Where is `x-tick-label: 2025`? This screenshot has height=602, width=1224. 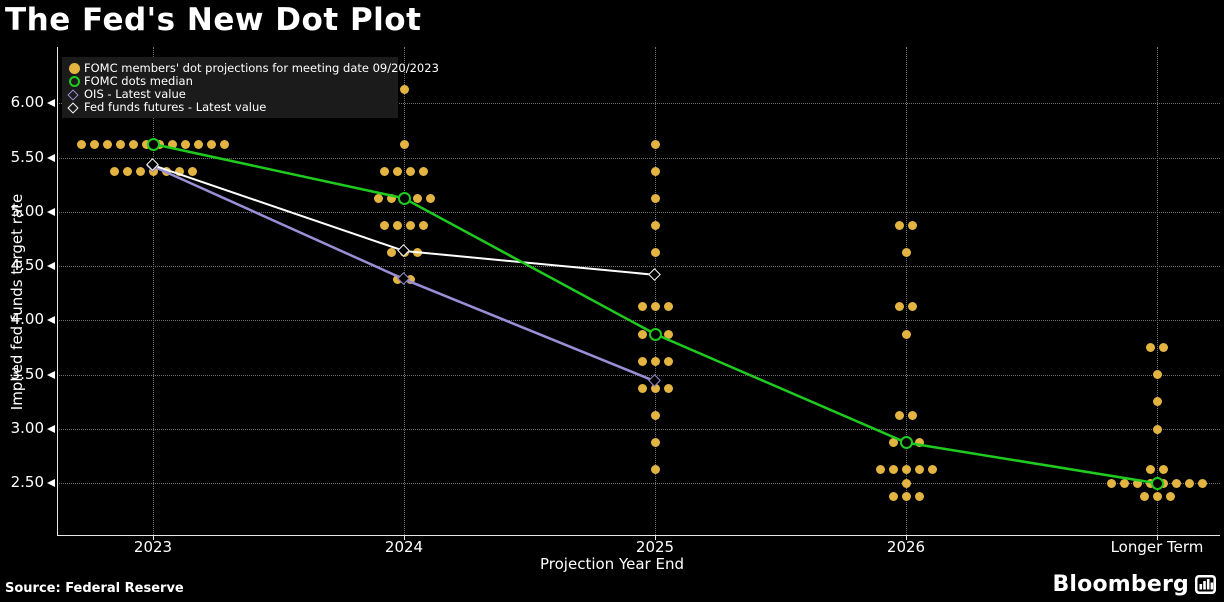
x-tick-label: 2025 is located at coordinates (655, 547).